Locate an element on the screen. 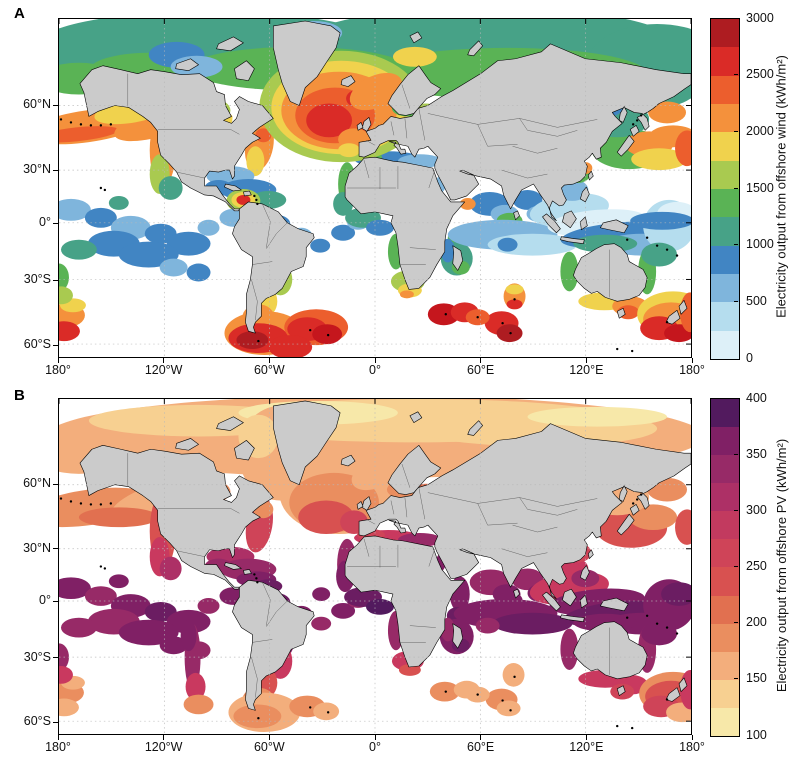 Image resolution: width=801 pixels, height=765 pixels. colorbar-panel-b is located at coordinates (725, 567).